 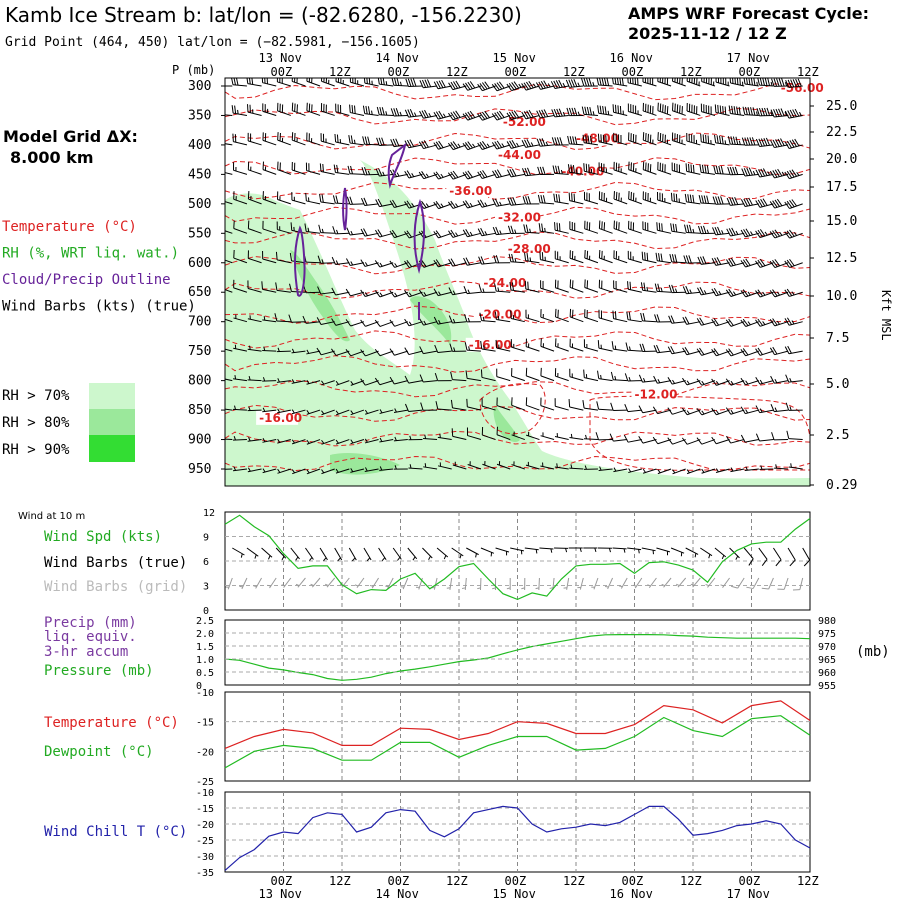 What do you see at coordinates (514, 893) in the screenshot?
I see `bottom-date-label: 15 Nov` at bounding box center [514, 893].